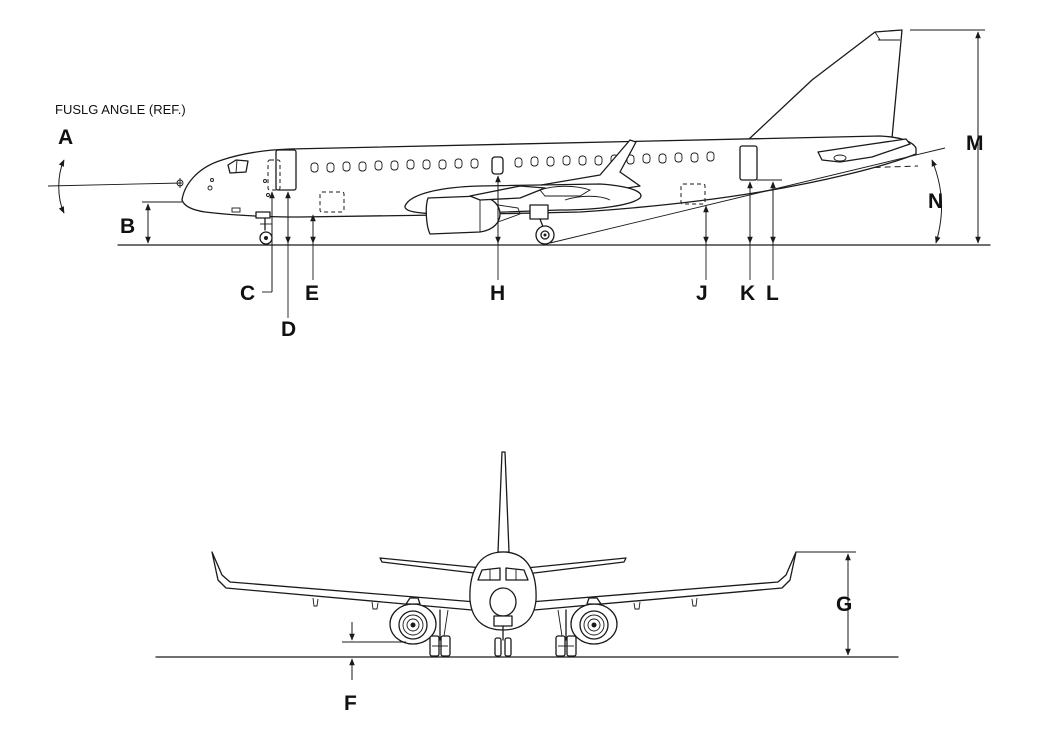 Image resolution: width=1052 pixels, height=741 pixels. I want to click on label-h: H, so click(497, 293).